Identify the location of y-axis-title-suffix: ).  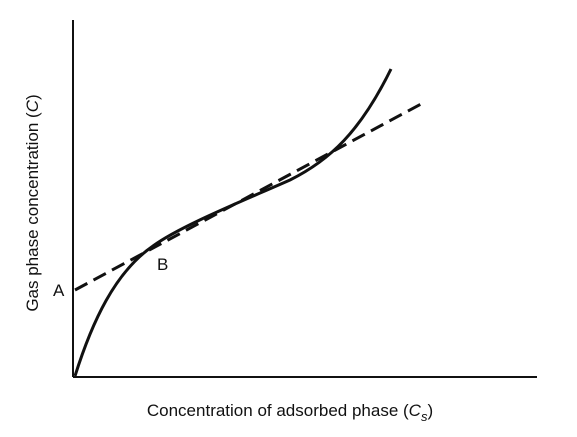
(32, 97).